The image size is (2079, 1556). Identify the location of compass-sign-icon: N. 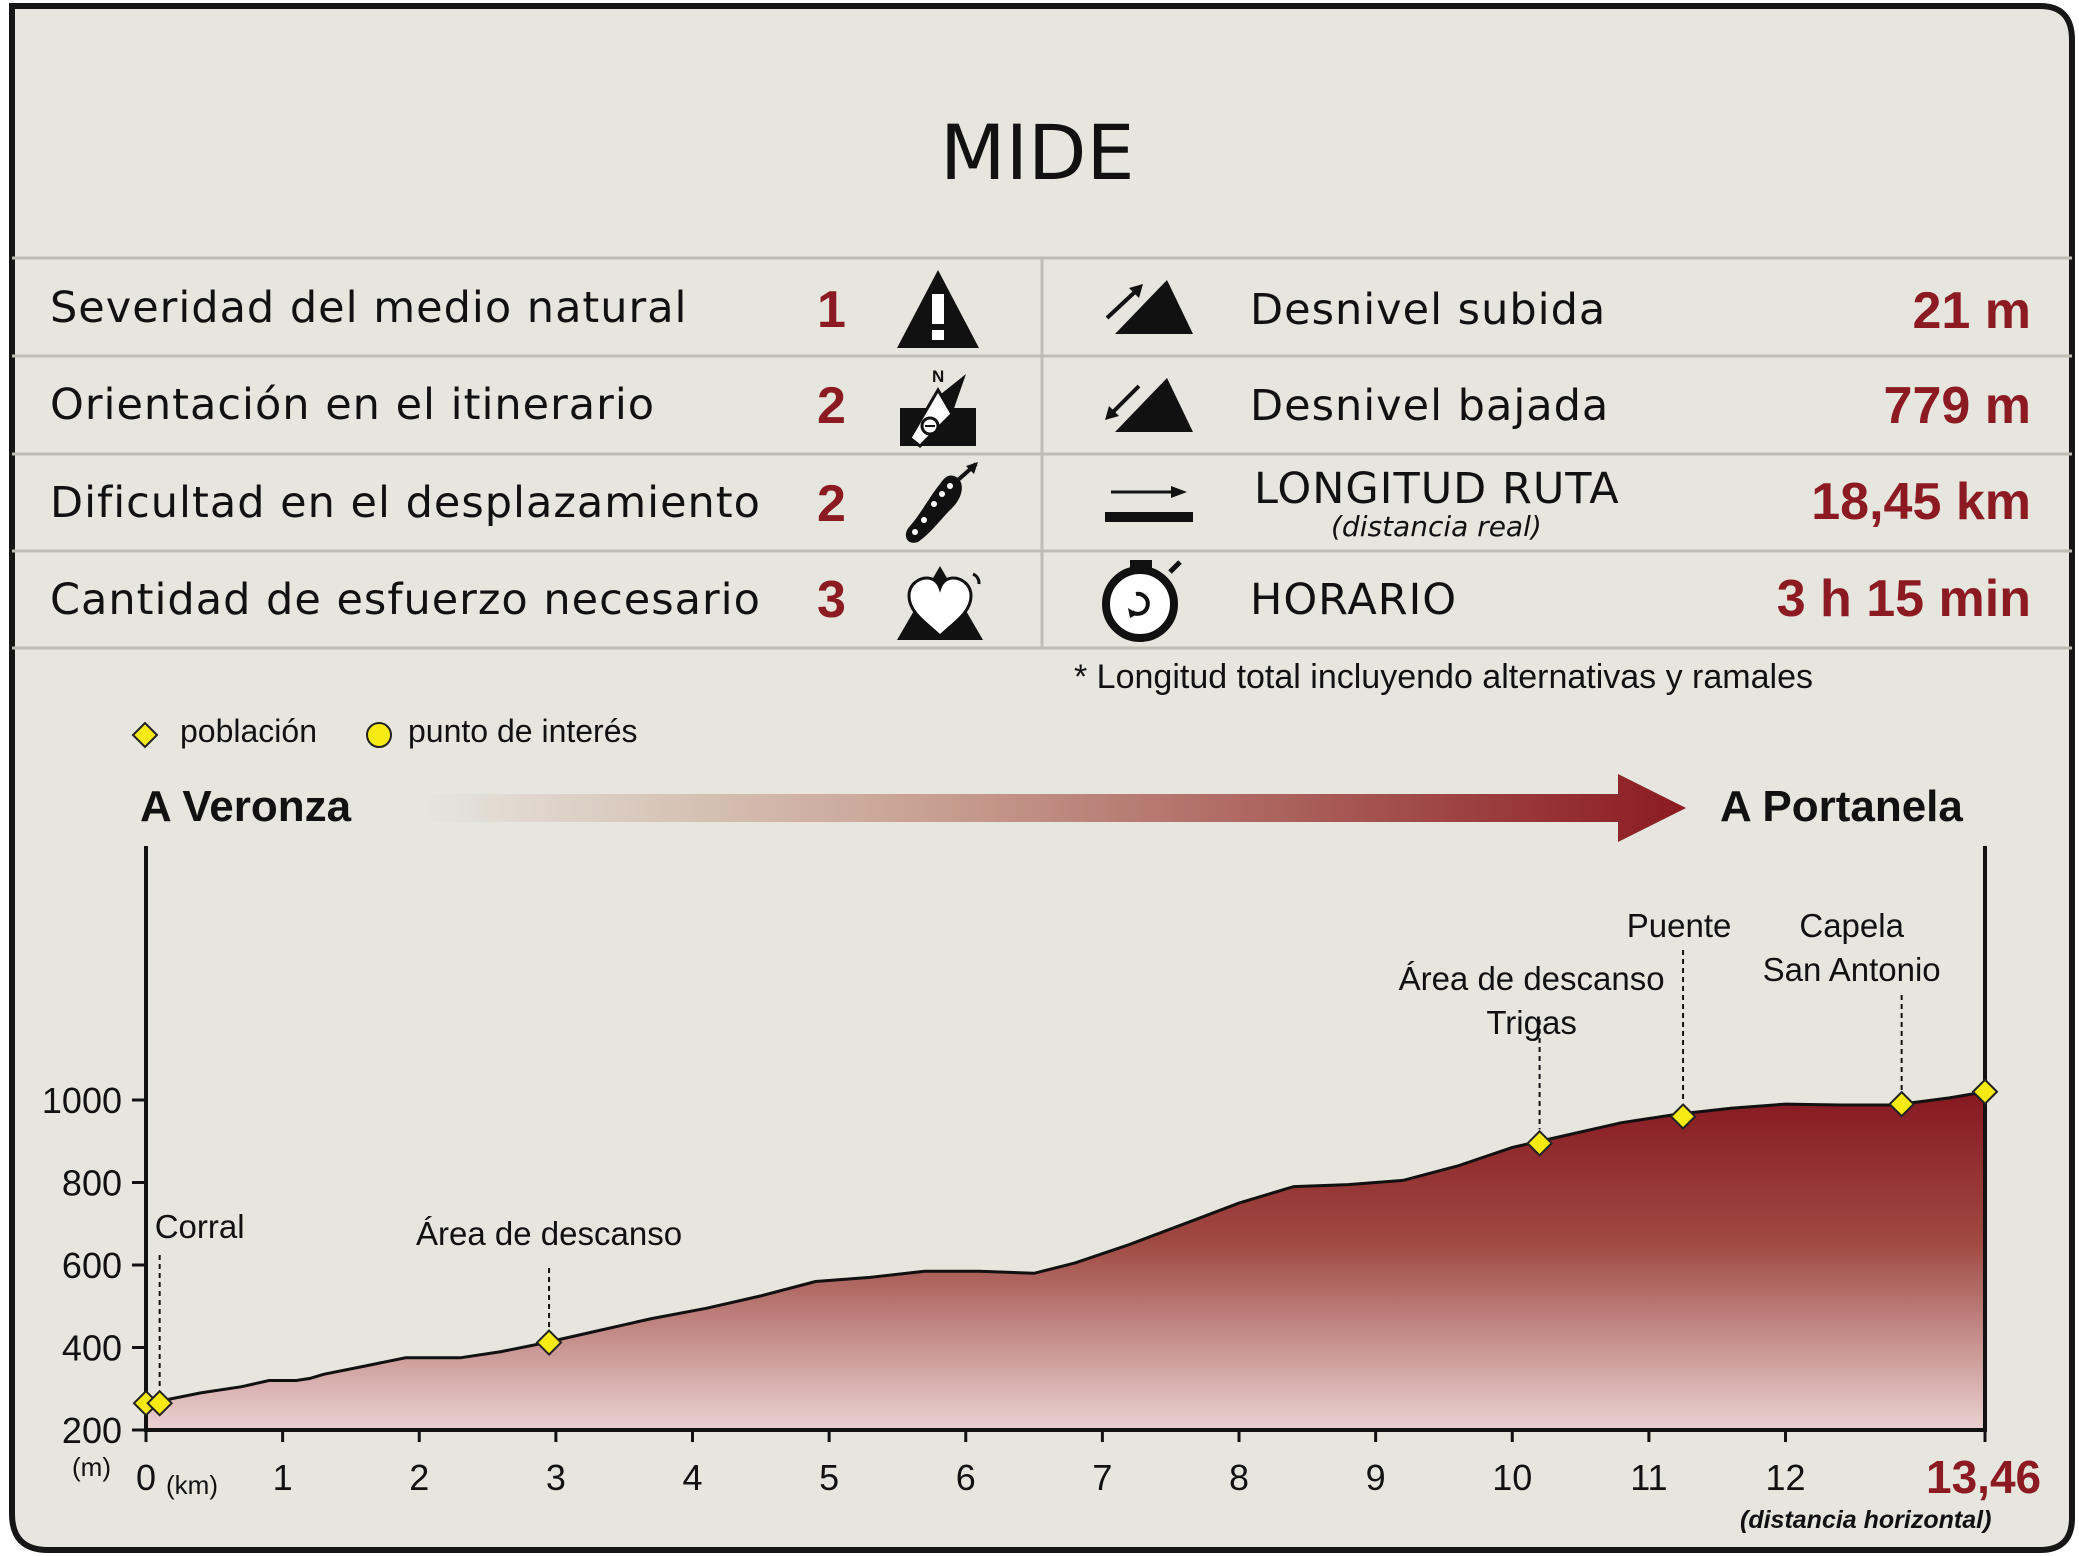
(938, 407).